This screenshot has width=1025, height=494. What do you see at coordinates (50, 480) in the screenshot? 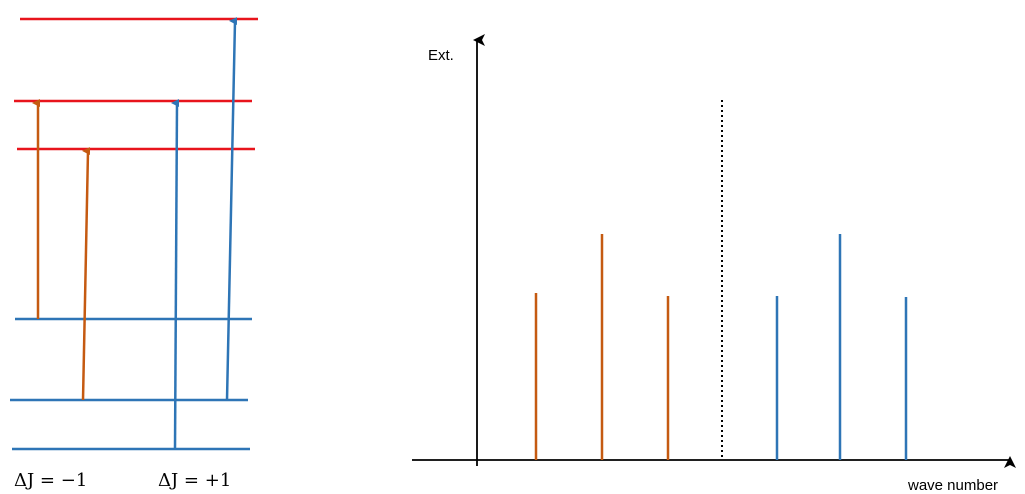
I see `delta-j-minus-label: ΔJ = −1` at bounding box center [50, 480].